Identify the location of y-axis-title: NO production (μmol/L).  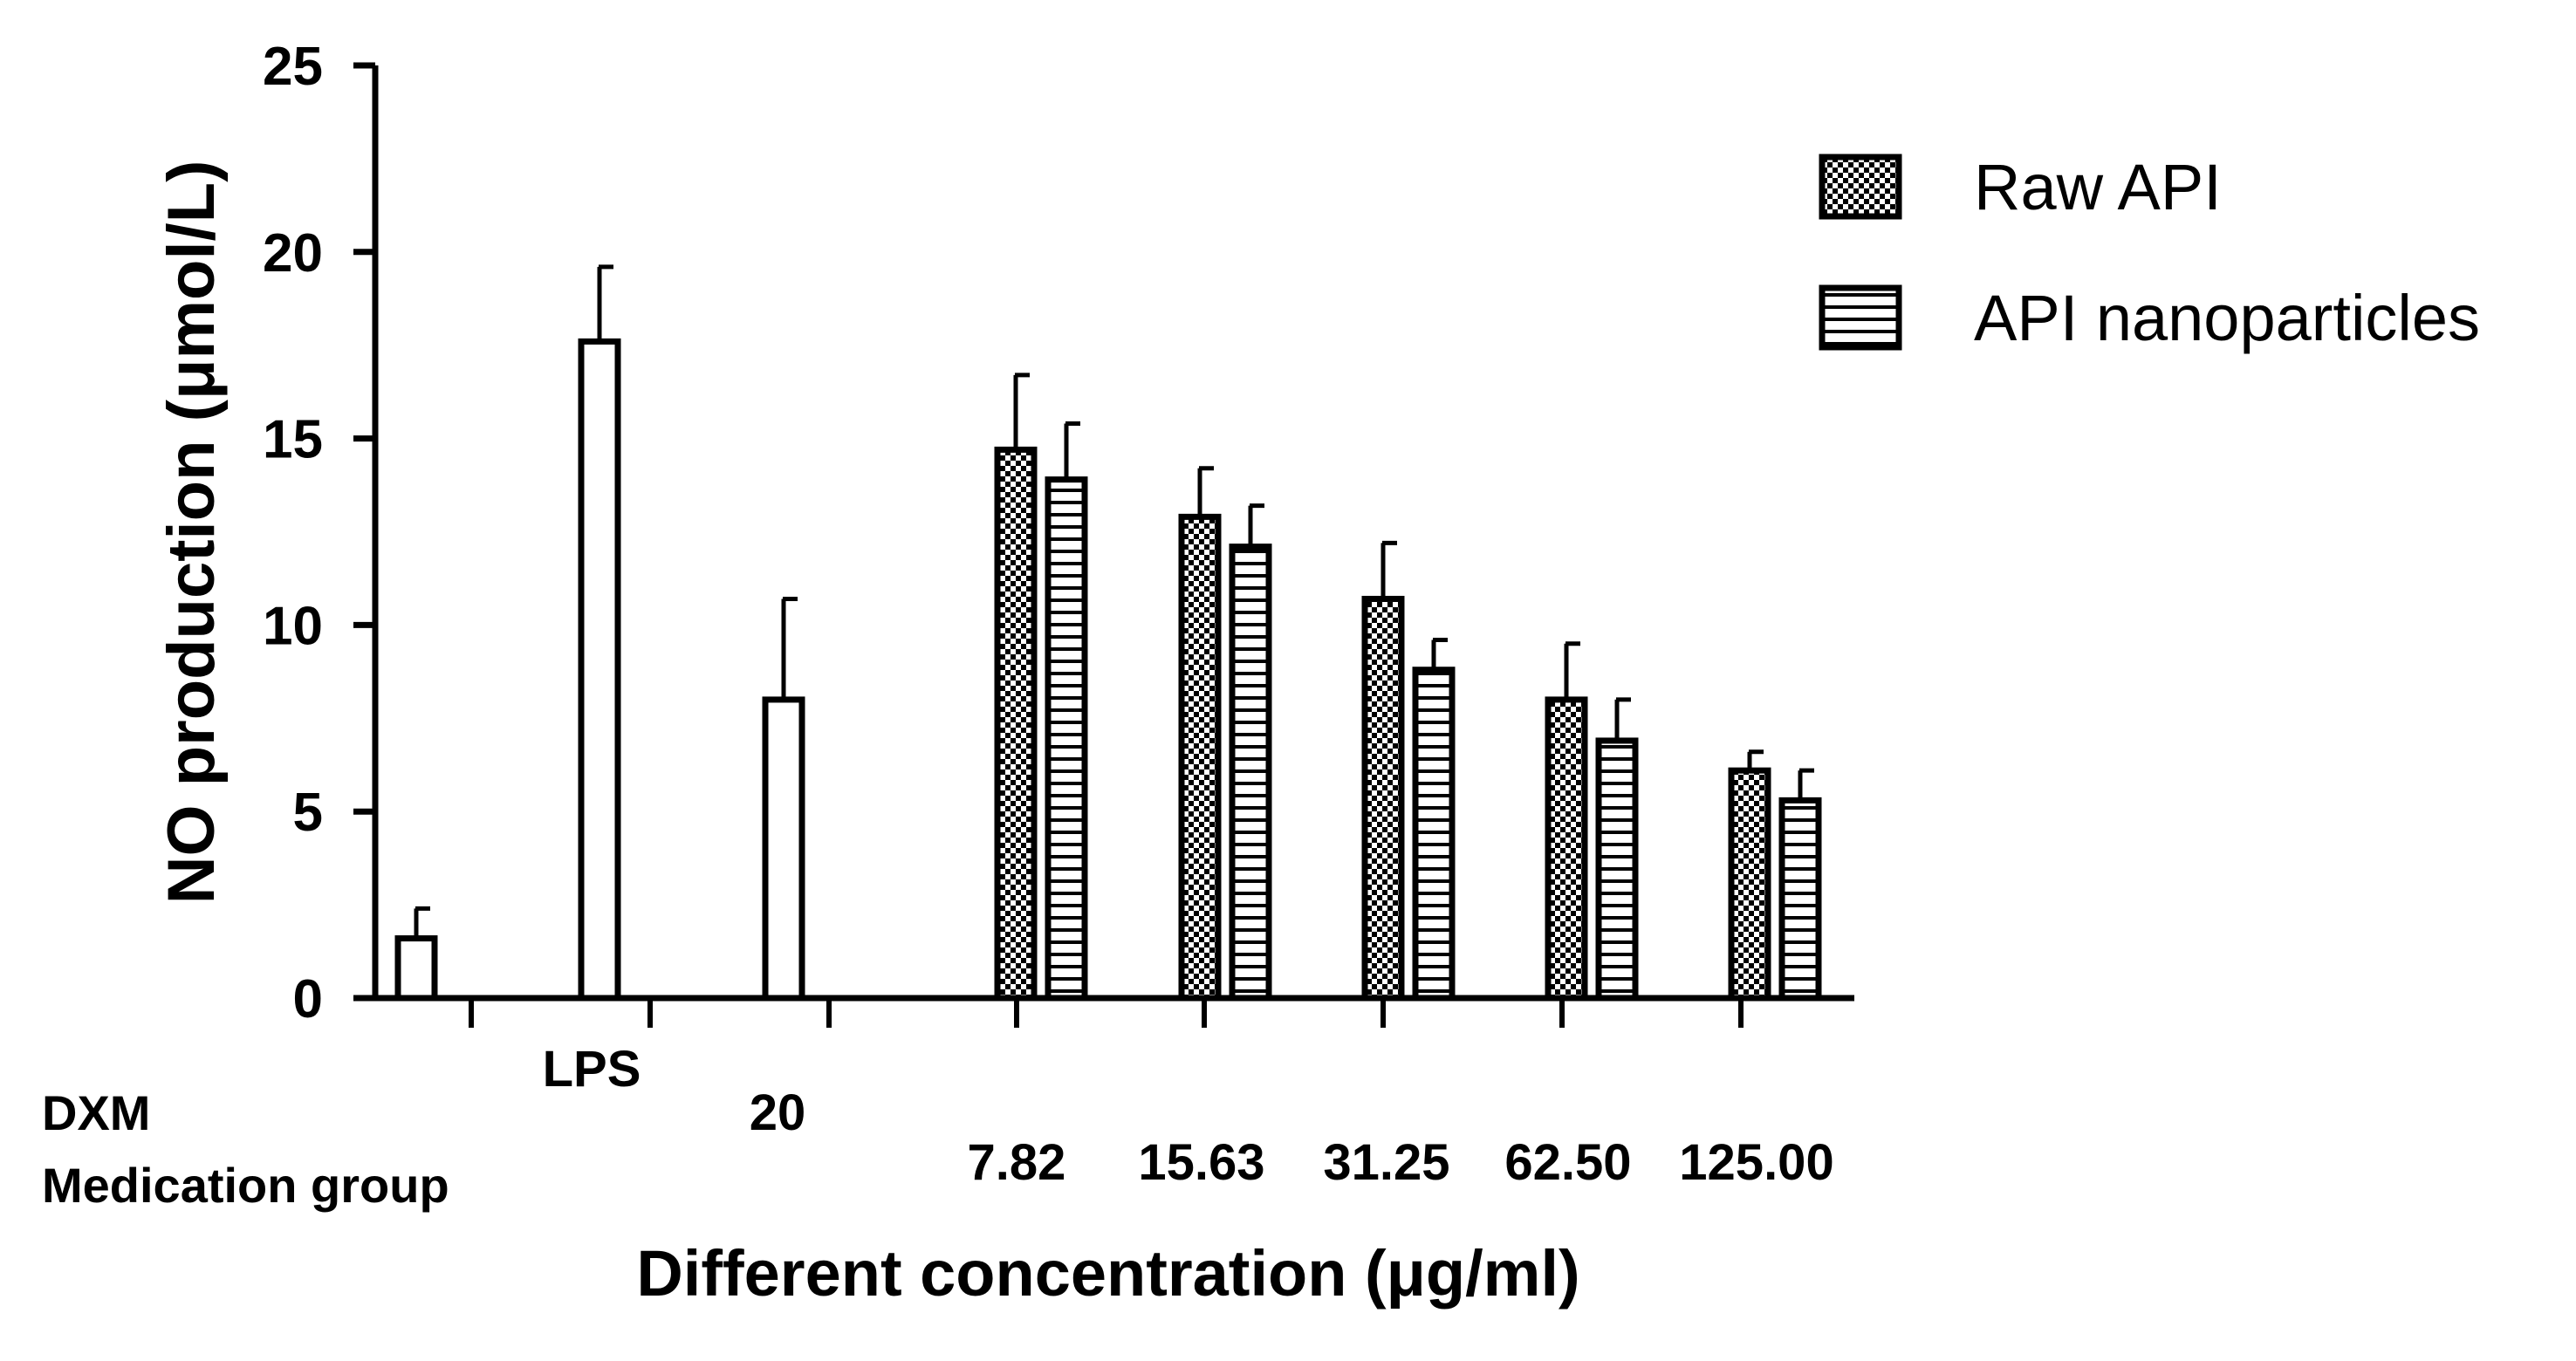
(192, 533).